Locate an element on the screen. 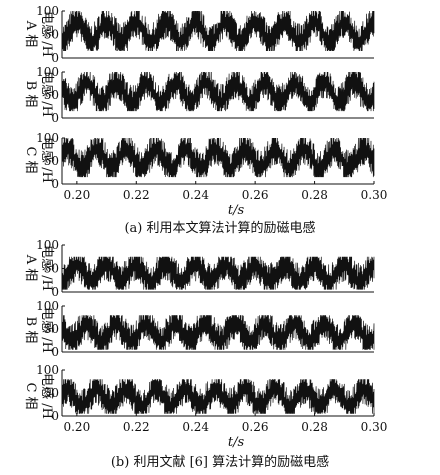  subplot-2: 0 50 100 0.20 0.22 0.24 0.26 0.28 0.30 is located at coordinates (211, 166).